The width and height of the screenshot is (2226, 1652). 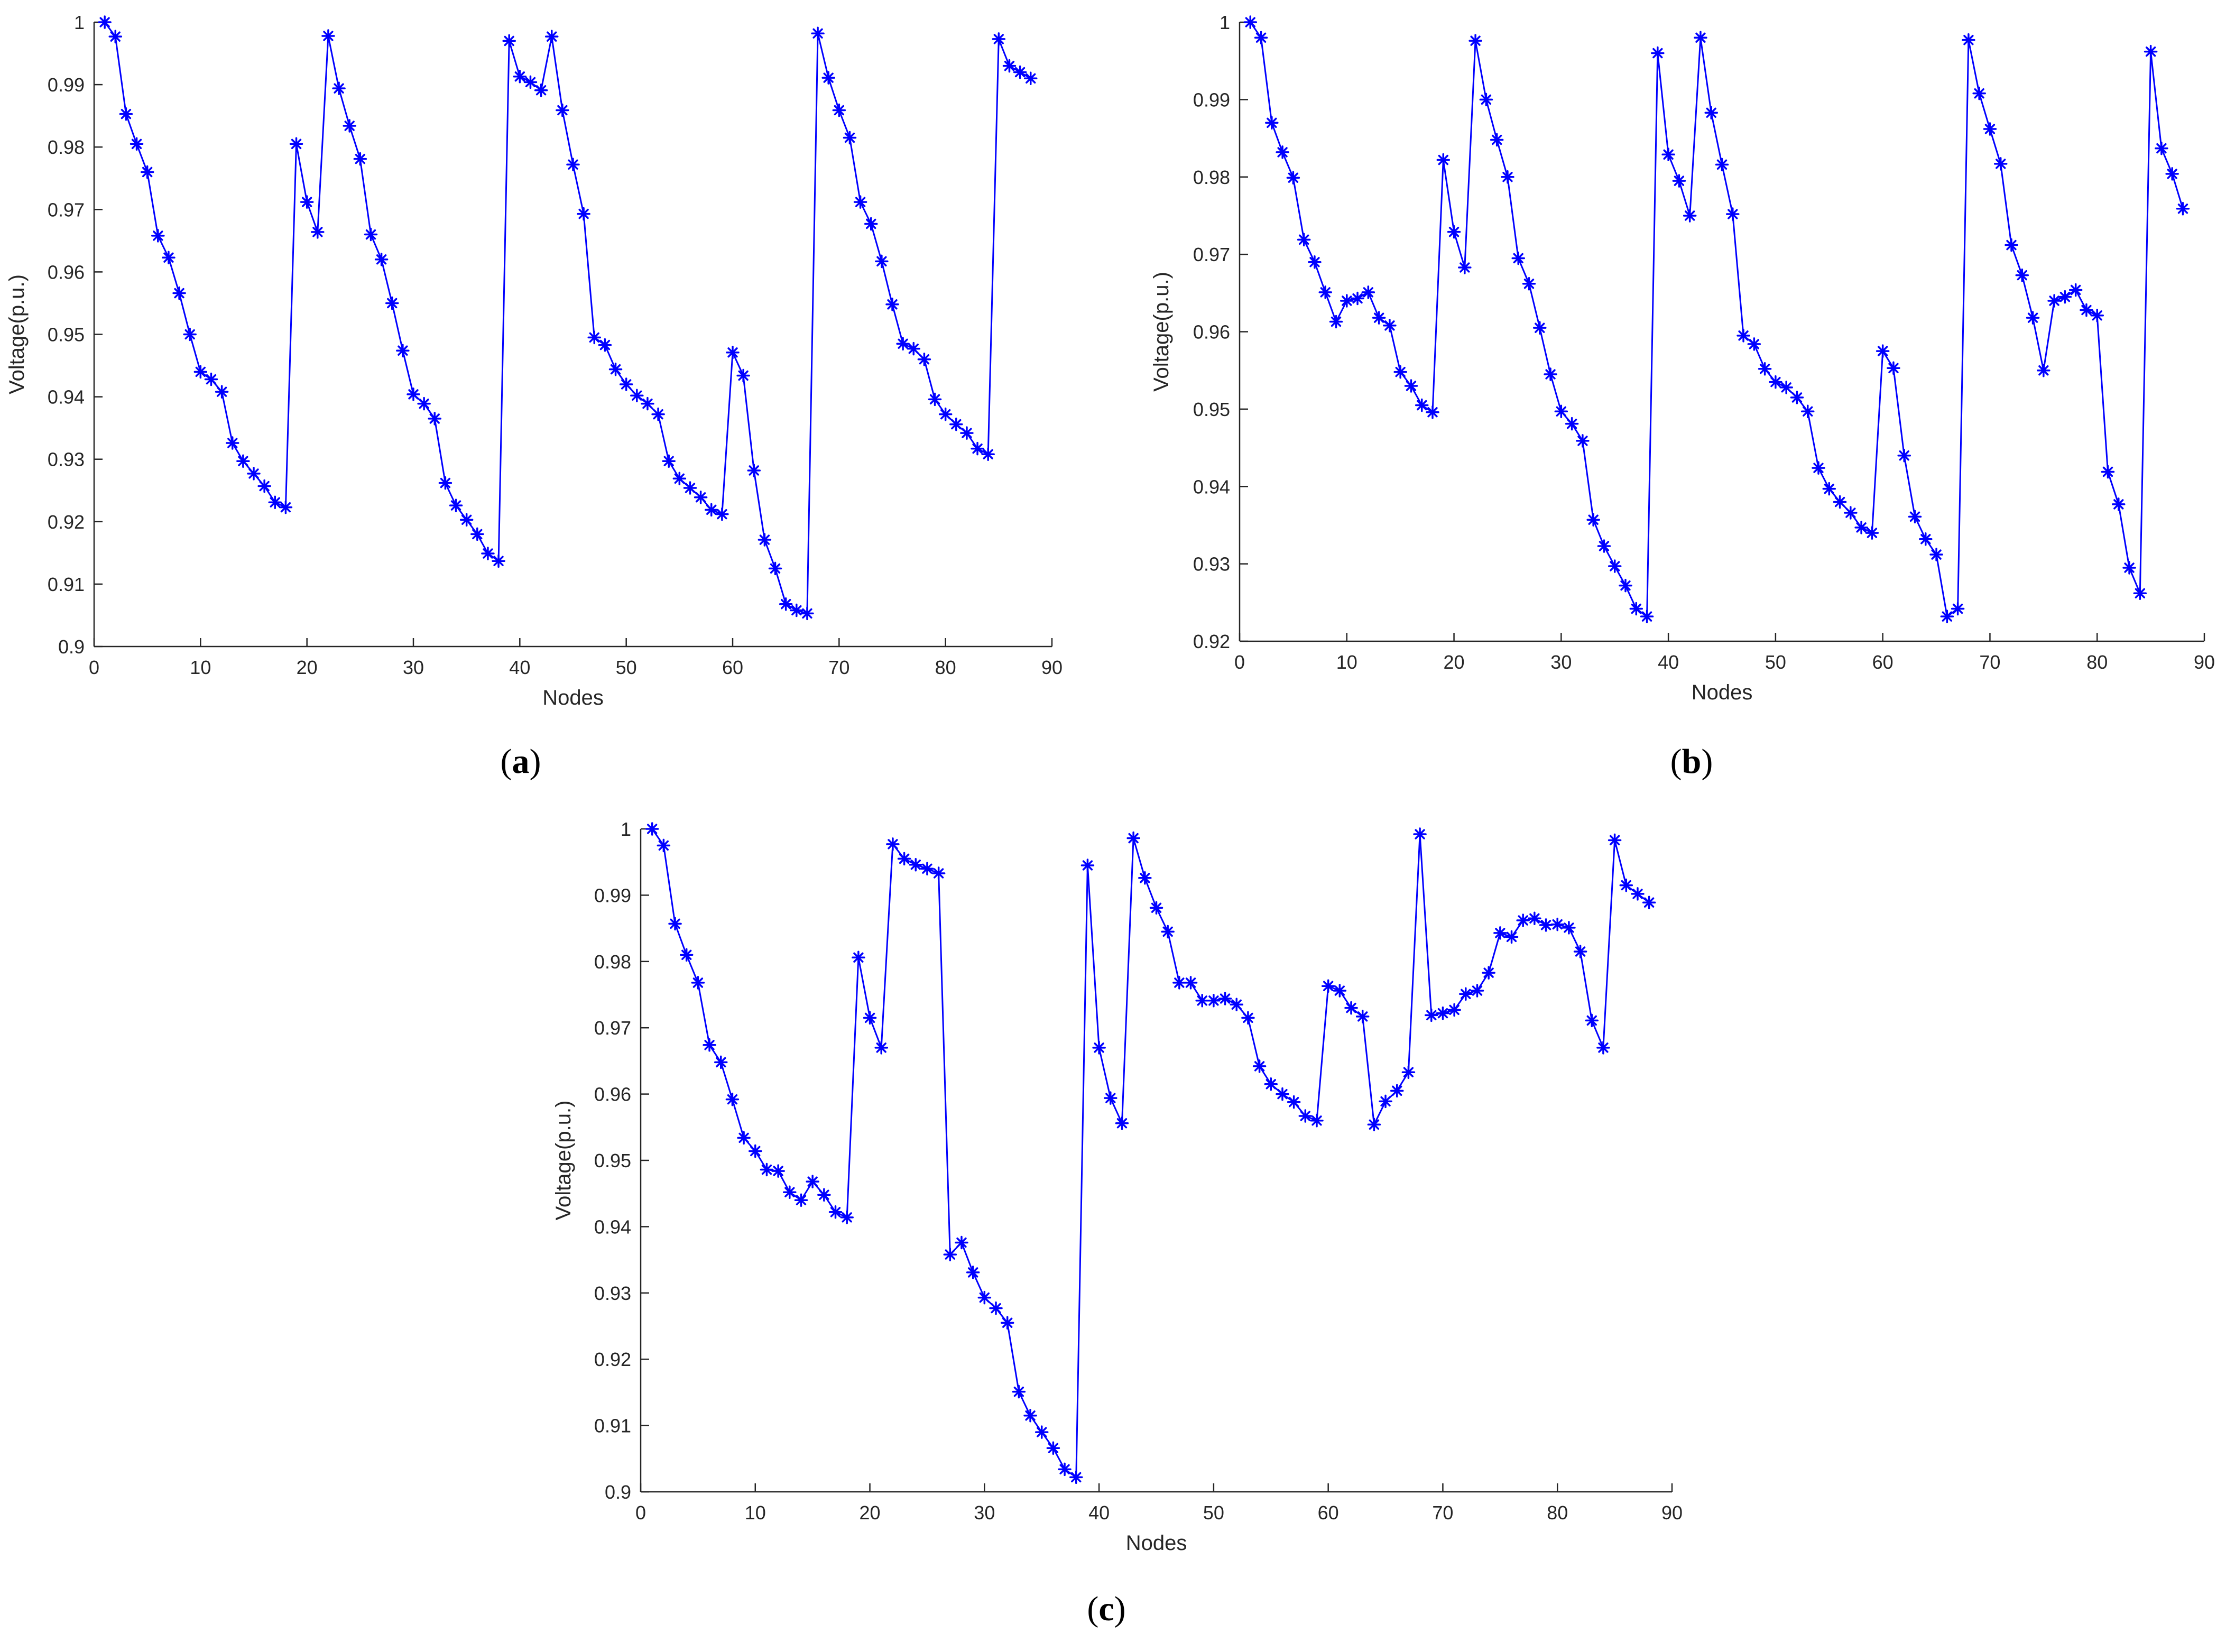 What do you see at coordinates (755, 1513) in the screenshot?
I see `x-tick-label: 10` at bounding box center [755, 1513].